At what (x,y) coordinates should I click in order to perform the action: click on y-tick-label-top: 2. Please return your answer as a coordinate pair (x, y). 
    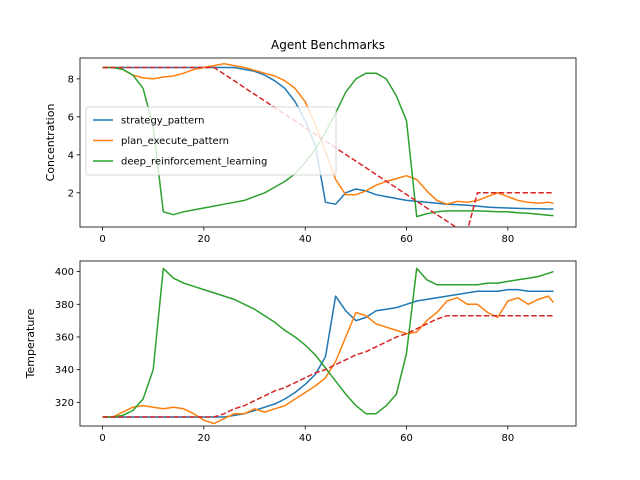
    Looking at the image, I should click on (71, 193).